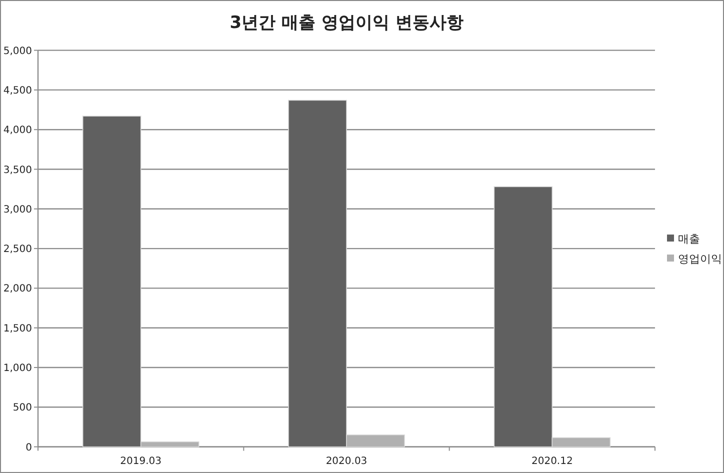  I want to click on y-tick-label: 3,500, so click(17, 170).